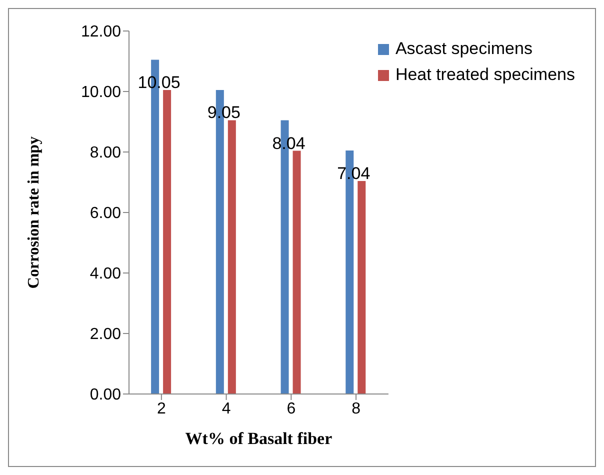 This screenshot has height=475, width=604. I want to click on y-tick-label: 8.00, so click(106, 153).